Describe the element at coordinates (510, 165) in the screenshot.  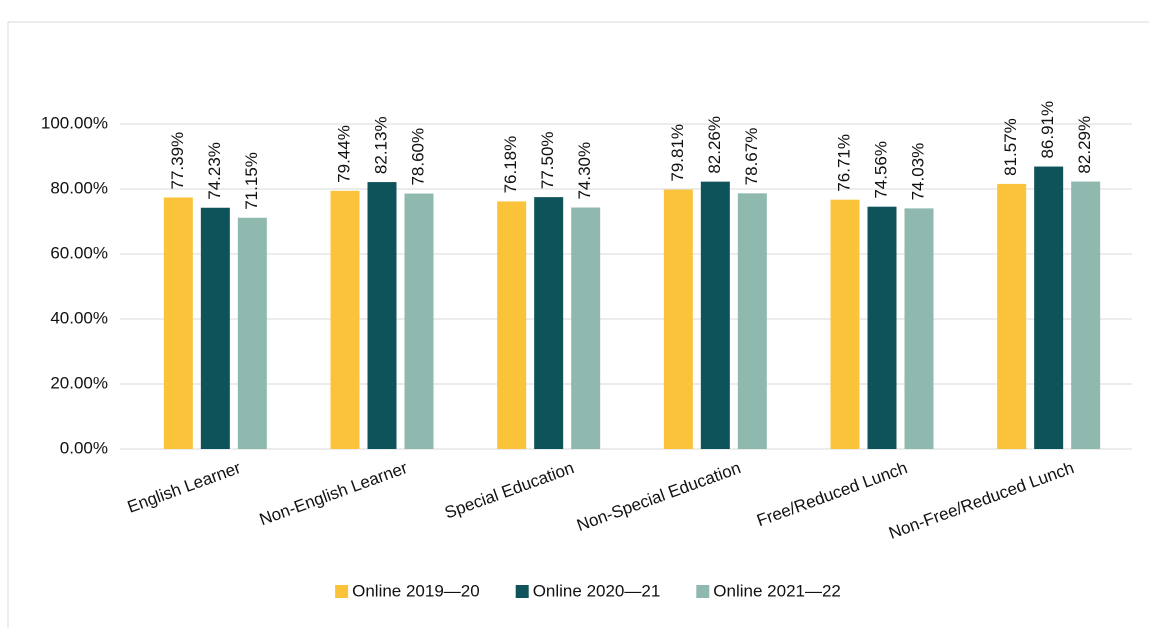
I see `value-label: 76.18%` at that location.